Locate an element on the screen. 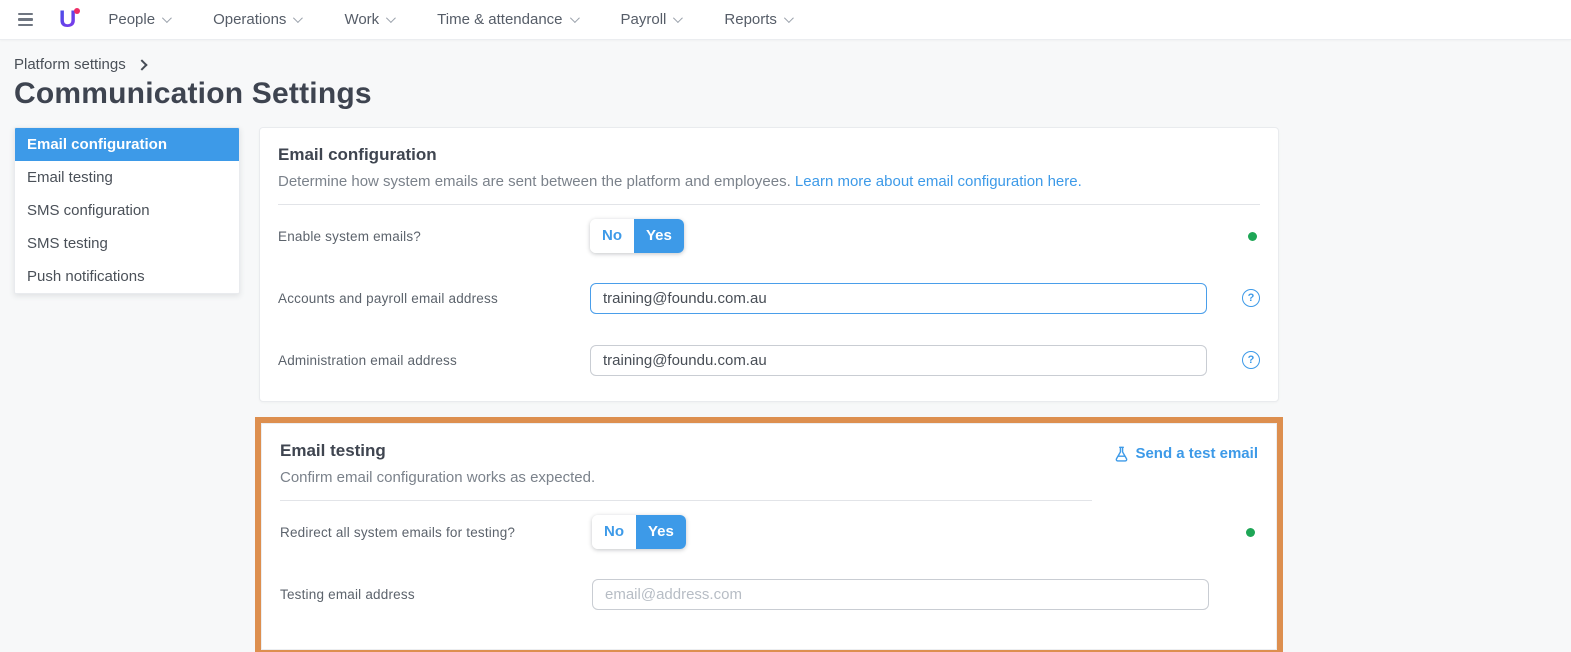 This screenshot has height=652, width=1571. nav-item-work: Work is located at coordinates (370, 19).